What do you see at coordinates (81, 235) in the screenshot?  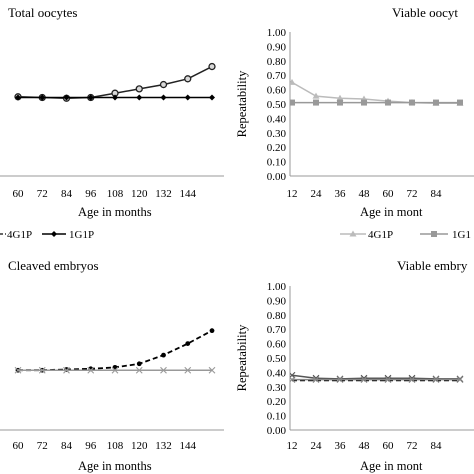 I see `legend-label: 1G1P` at bounding box center [81, 235].